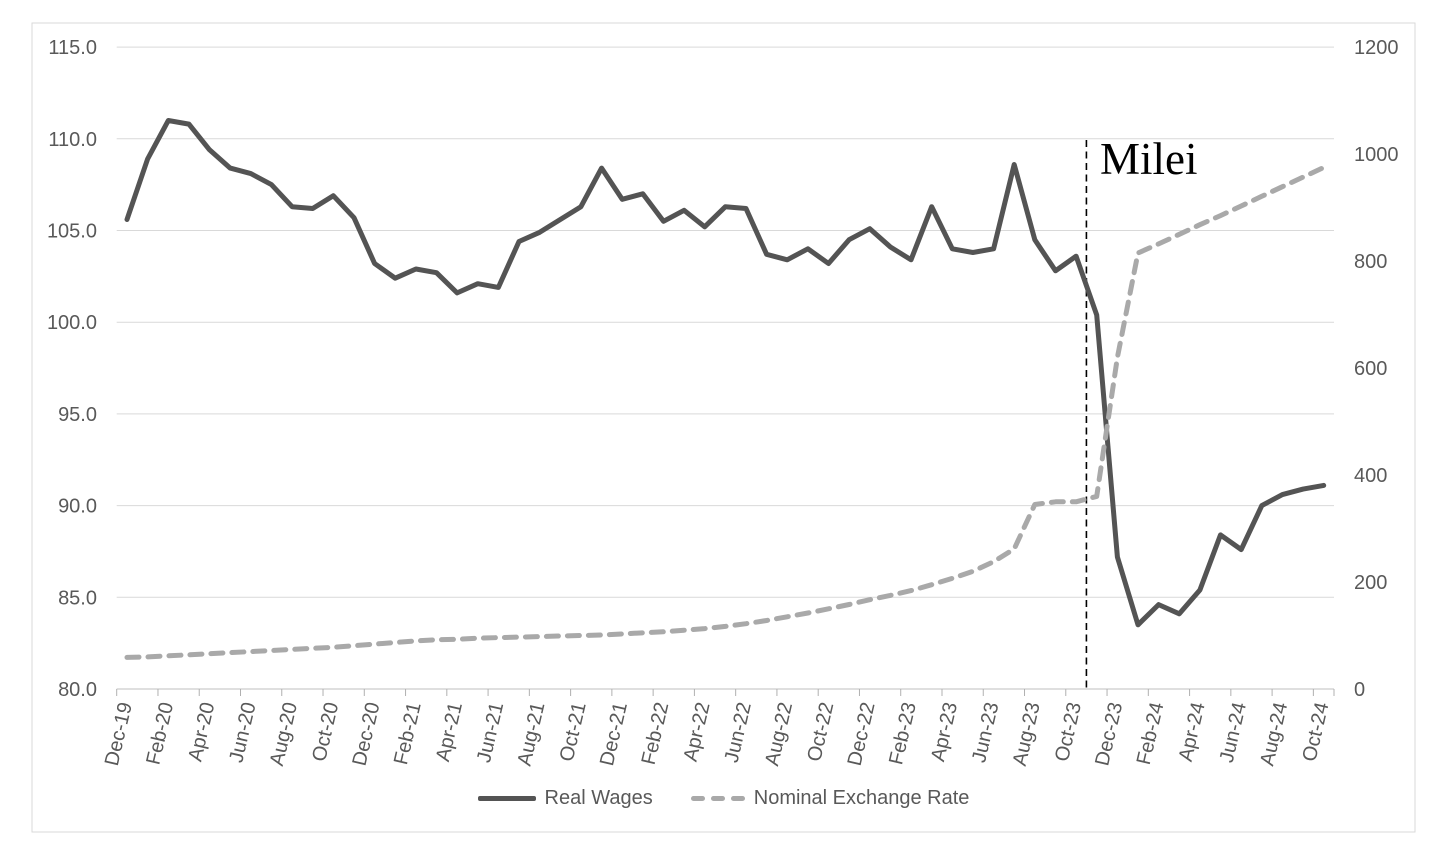 This screenshot has height=860, width=1456. Describe the element at coordinates (1370, 262) in the screenshot. I see `right-axis-label: 800` at that location.